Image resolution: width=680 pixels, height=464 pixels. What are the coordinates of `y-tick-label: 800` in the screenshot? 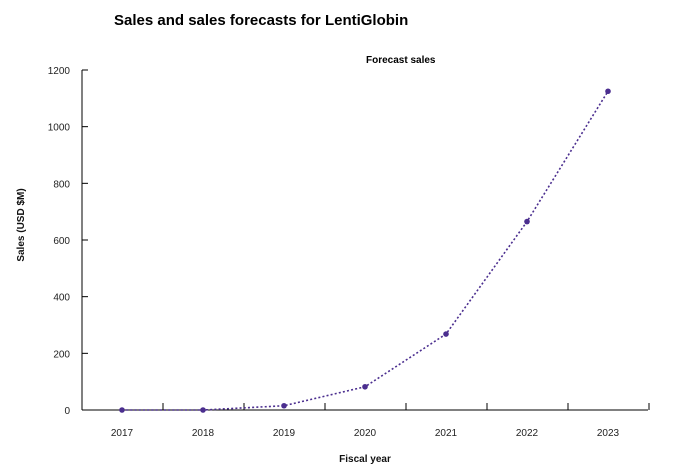 It's located at (61, 184).